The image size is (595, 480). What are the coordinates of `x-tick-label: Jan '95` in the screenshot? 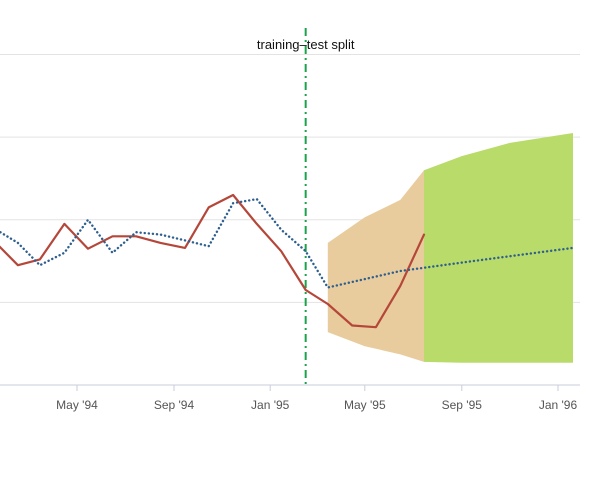 It's located at (270, 405).